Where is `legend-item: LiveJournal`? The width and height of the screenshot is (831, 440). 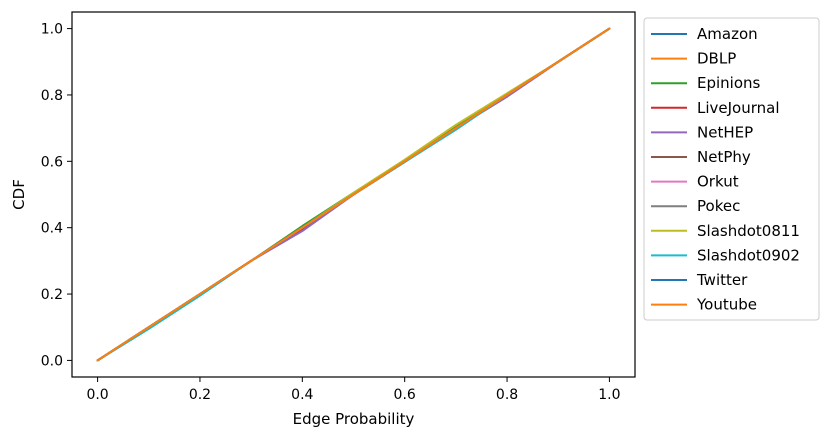 legend-item: LiveJournal is located at coordinates (715, 108).